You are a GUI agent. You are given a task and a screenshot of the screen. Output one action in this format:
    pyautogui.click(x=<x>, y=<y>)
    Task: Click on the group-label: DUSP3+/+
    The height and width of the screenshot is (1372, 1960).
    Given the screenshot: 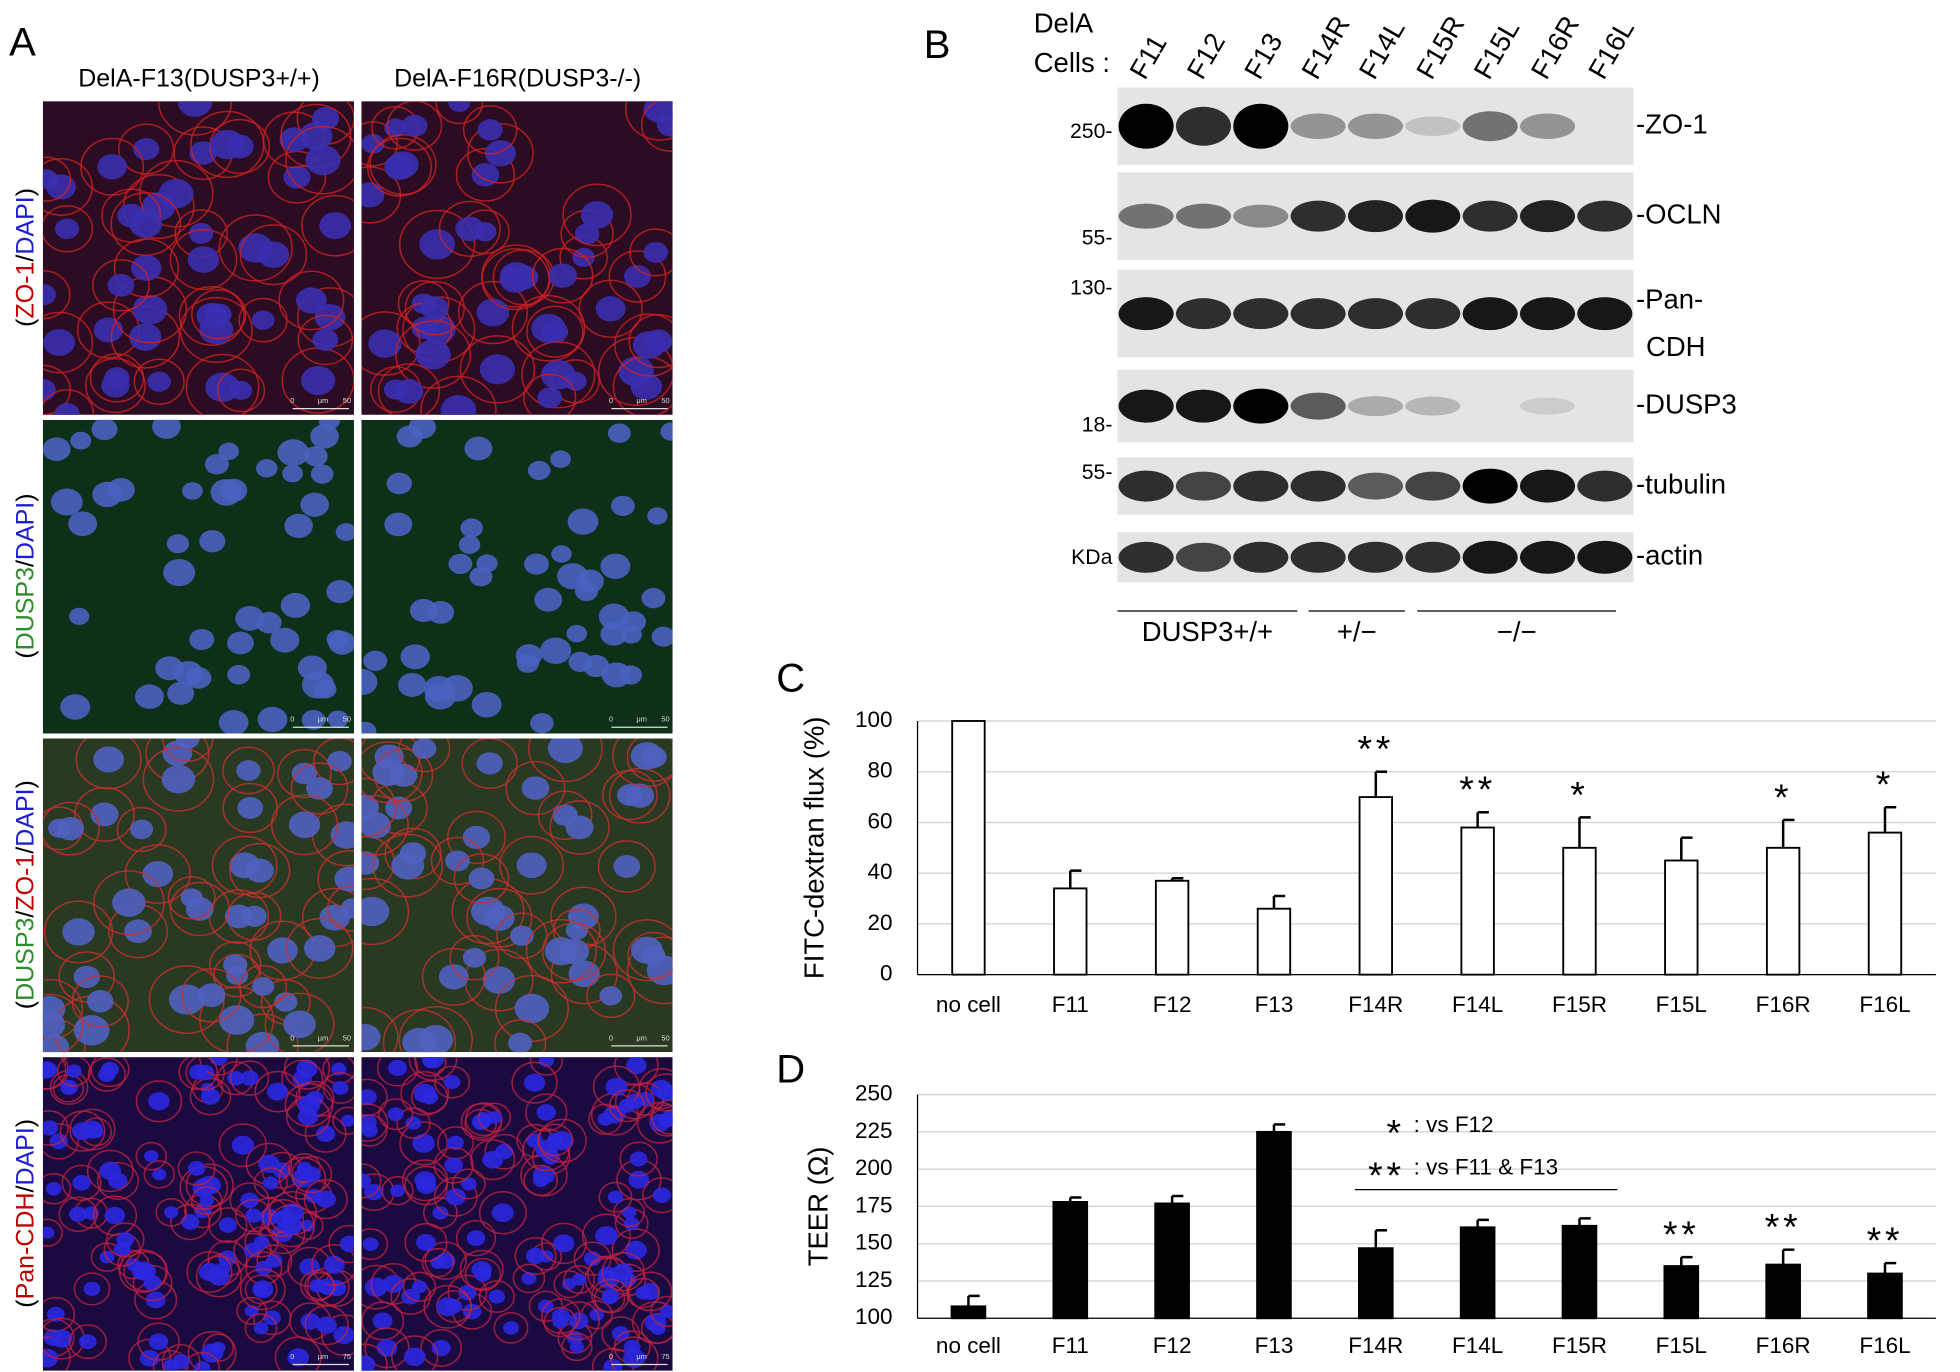 What is the action you would take?
    pyautogui.click(x=1207, y=631)
    